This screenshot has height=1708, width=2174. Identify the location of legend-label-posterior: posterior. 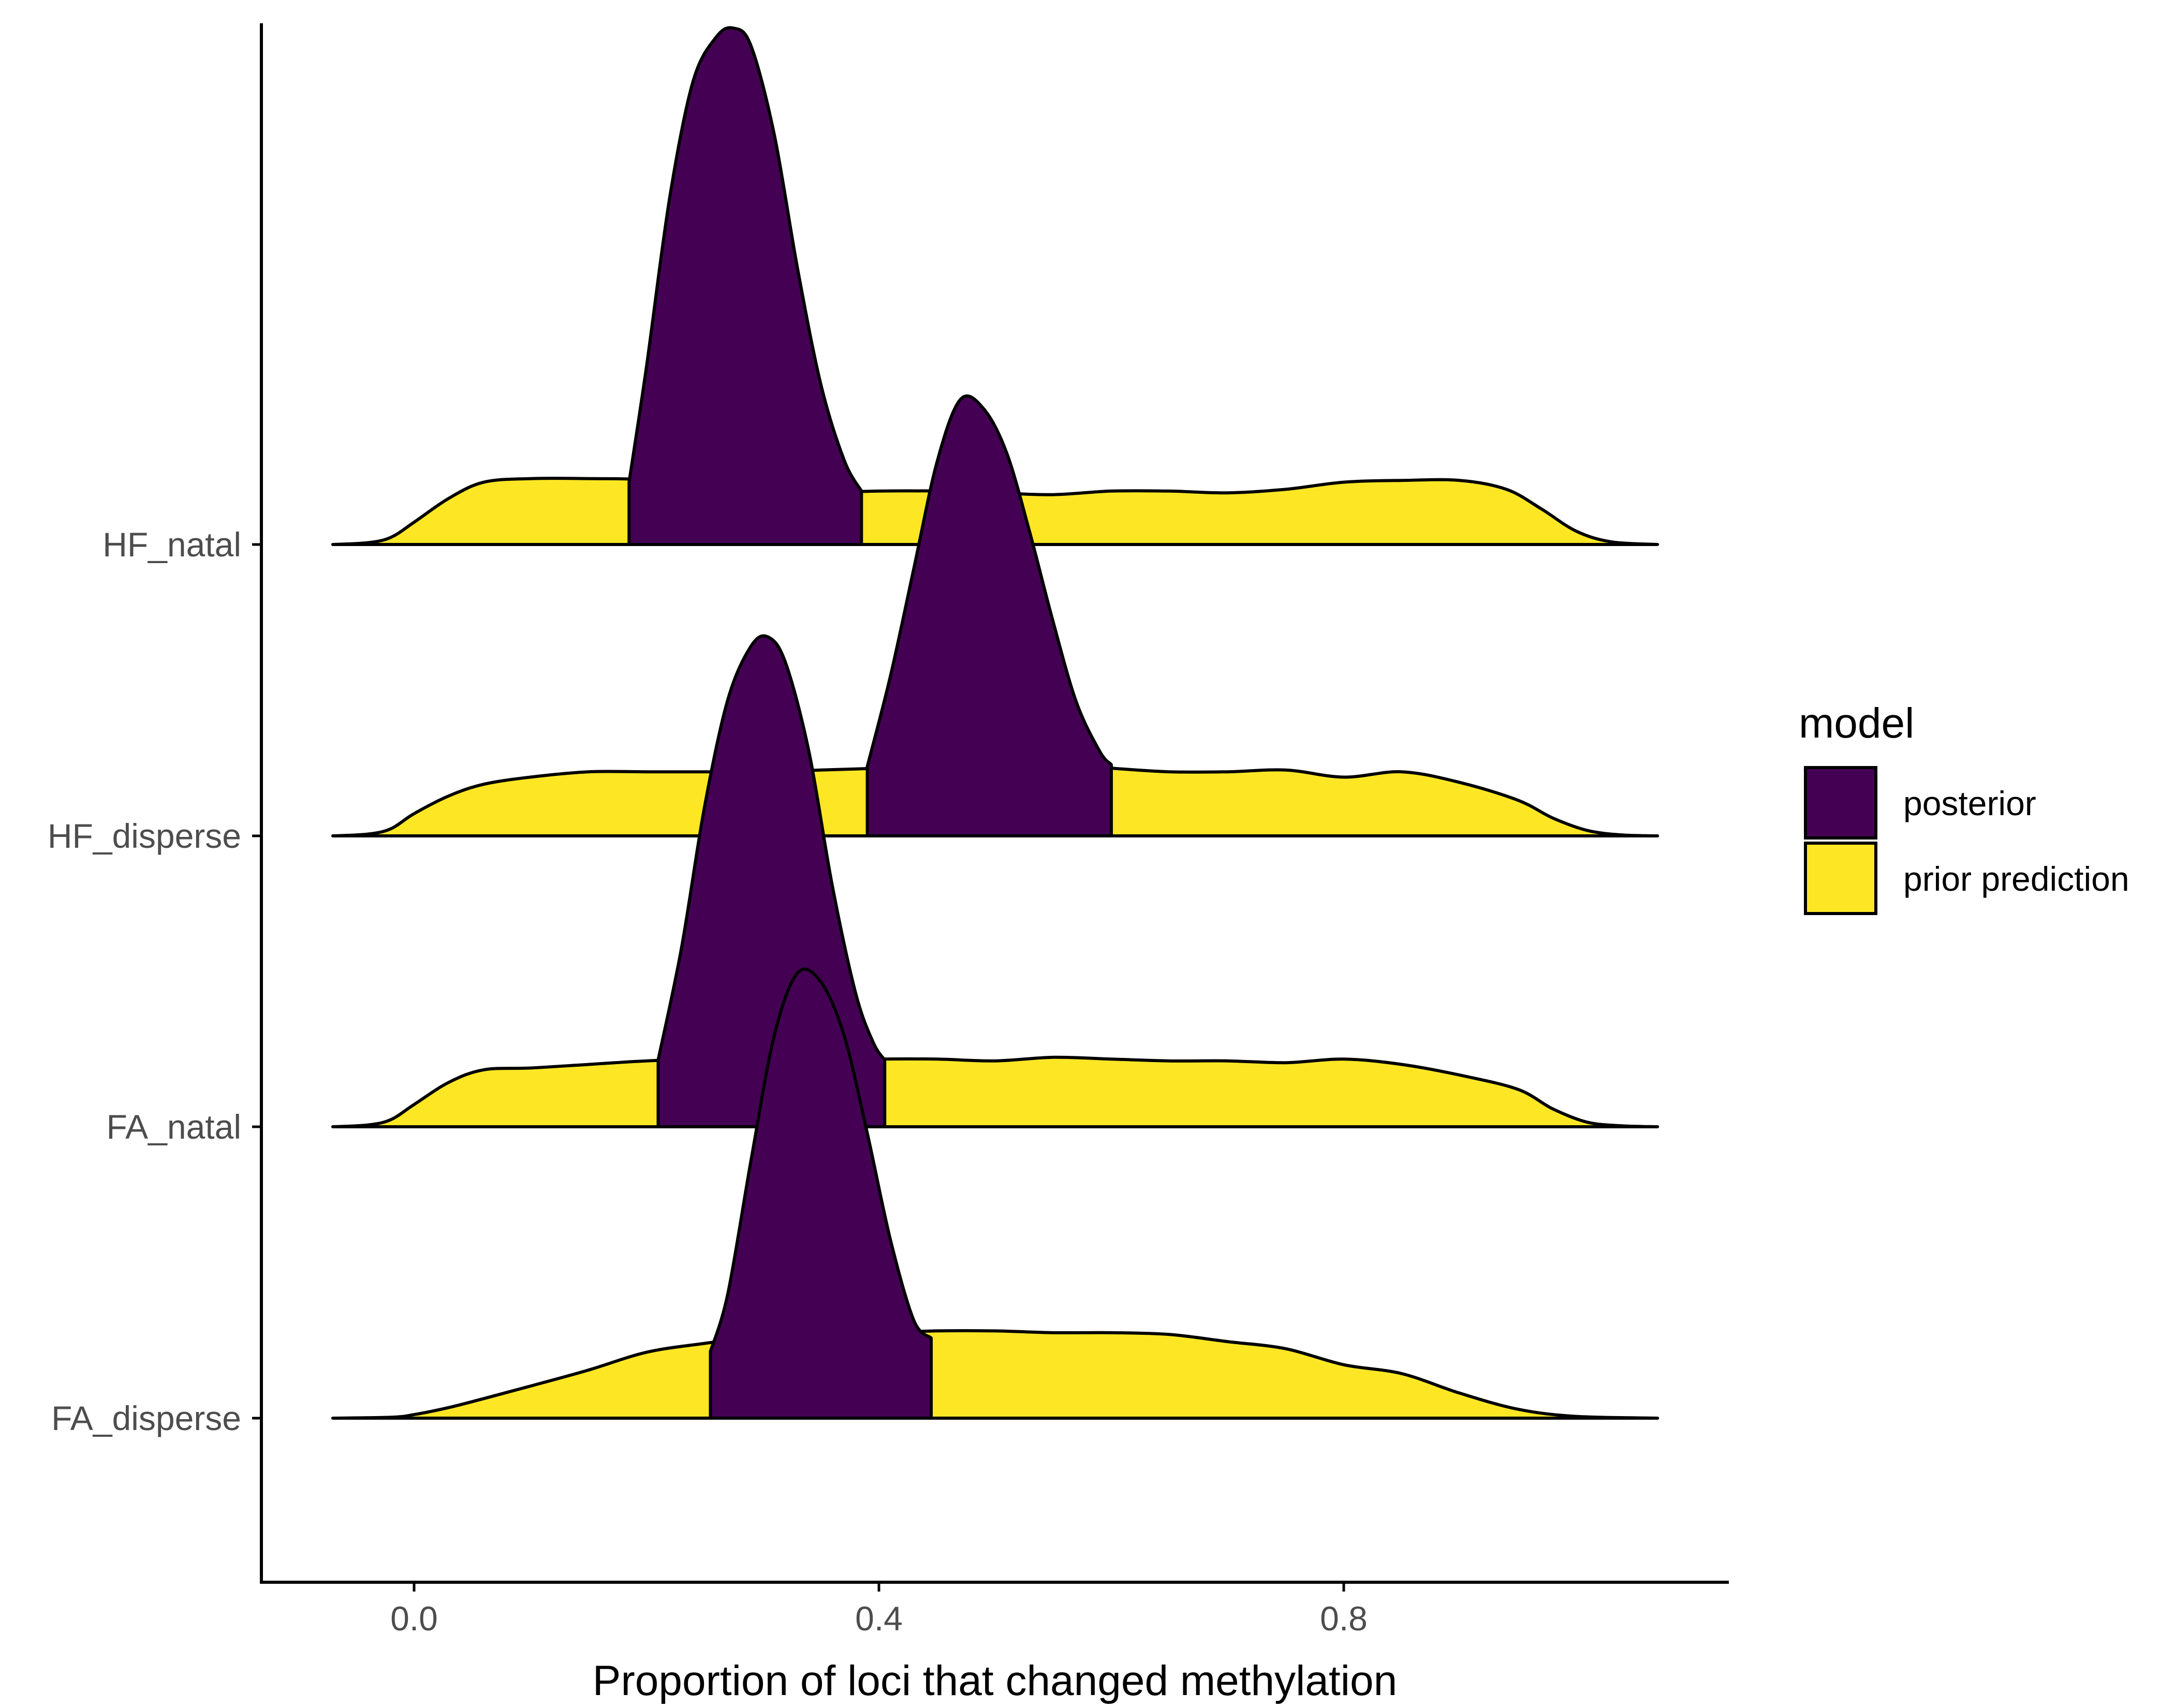
(1969, 803).